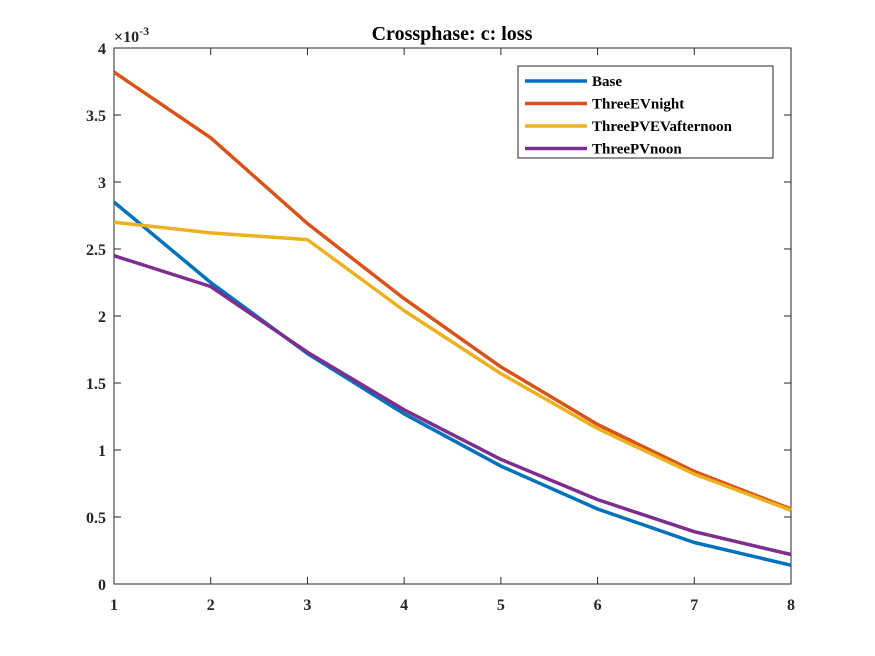  What do you see at coordinates (307, 605) in the screenshot?
I see `x-tick-label: 3` at bounding box center [307, 605].